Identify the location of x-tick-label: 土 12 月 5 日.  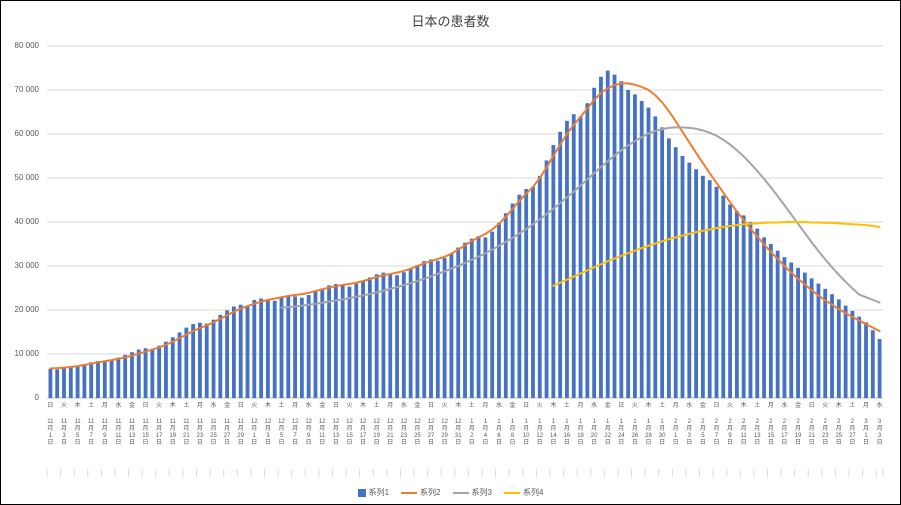
(281, 424).